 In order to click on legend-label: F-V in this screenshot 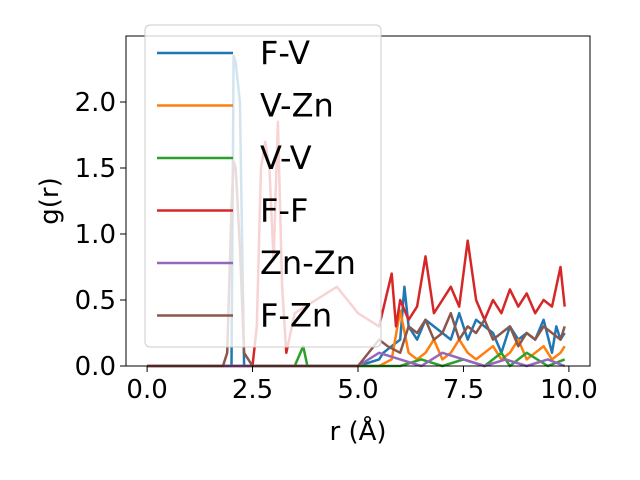, I will do `click(285, 53)`.